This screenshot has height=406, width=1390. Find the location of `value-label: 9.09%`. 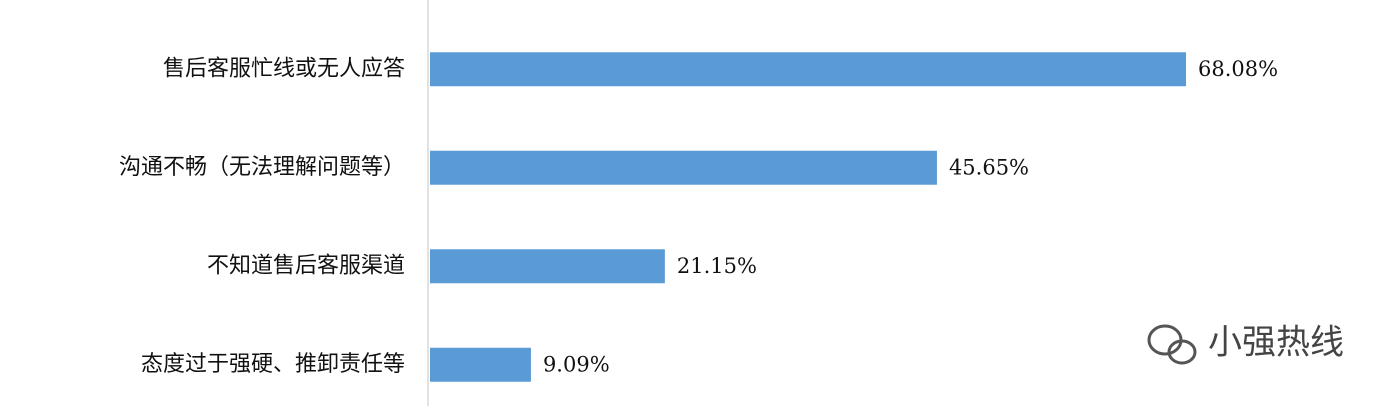

value-label: 9.09% is located at coordinates (576, 364).